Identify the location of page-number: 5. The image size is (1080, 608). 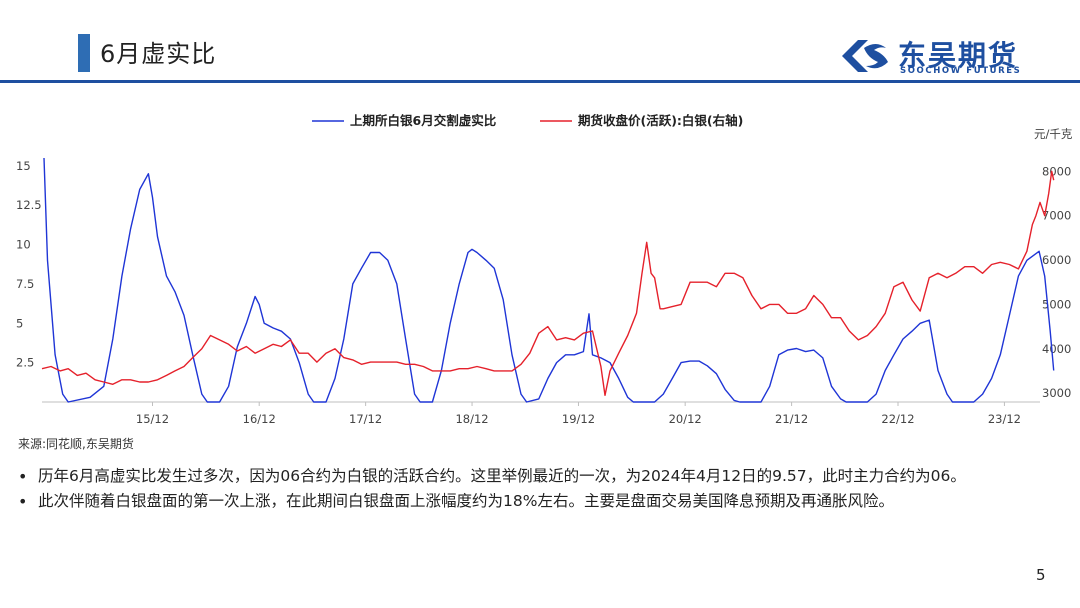
(1041, 575).